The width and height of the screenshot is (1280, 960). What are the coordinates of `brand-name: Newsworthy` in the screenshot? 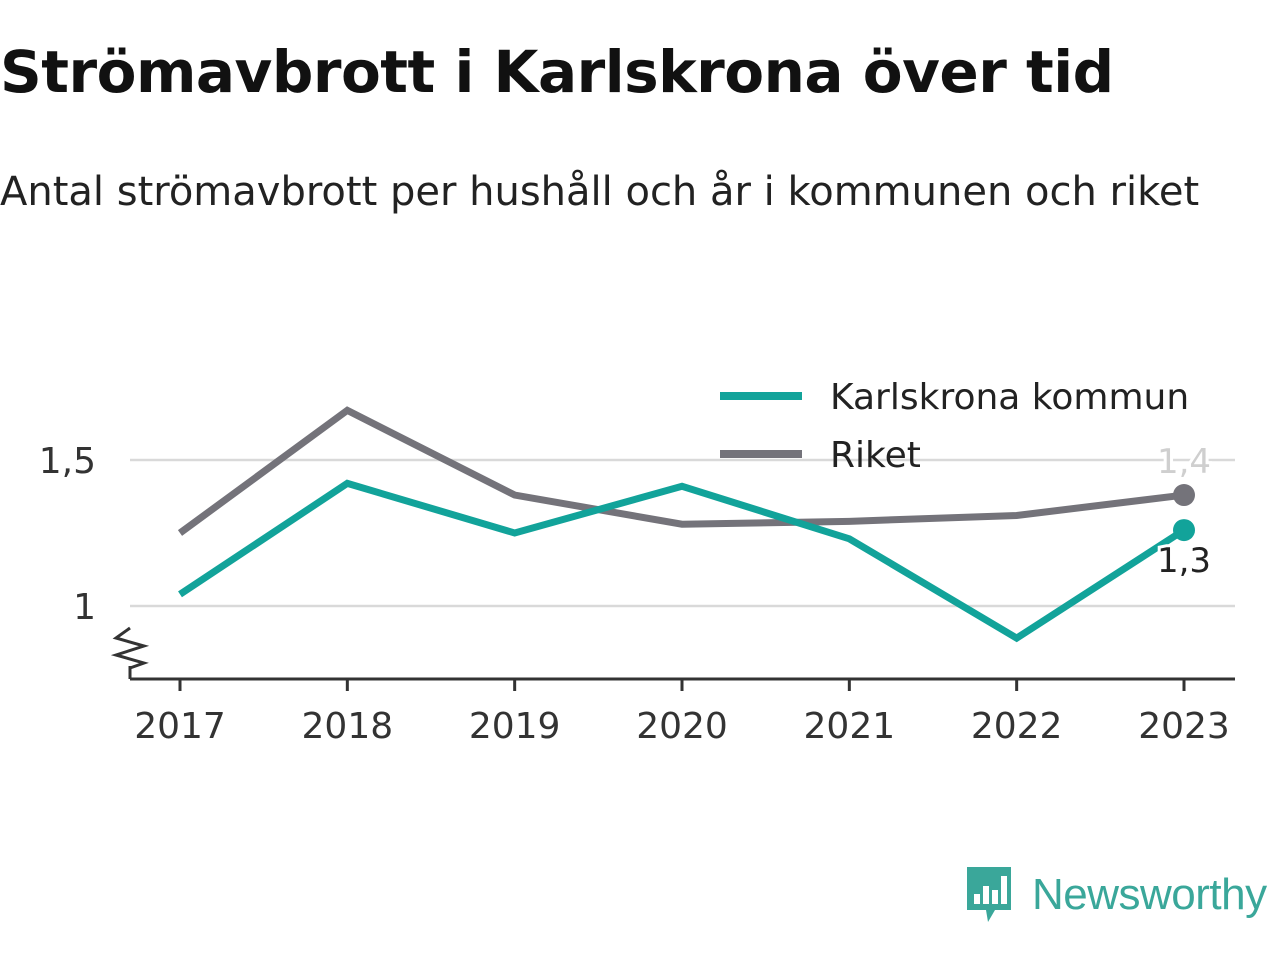 It's located at (1149, 894).